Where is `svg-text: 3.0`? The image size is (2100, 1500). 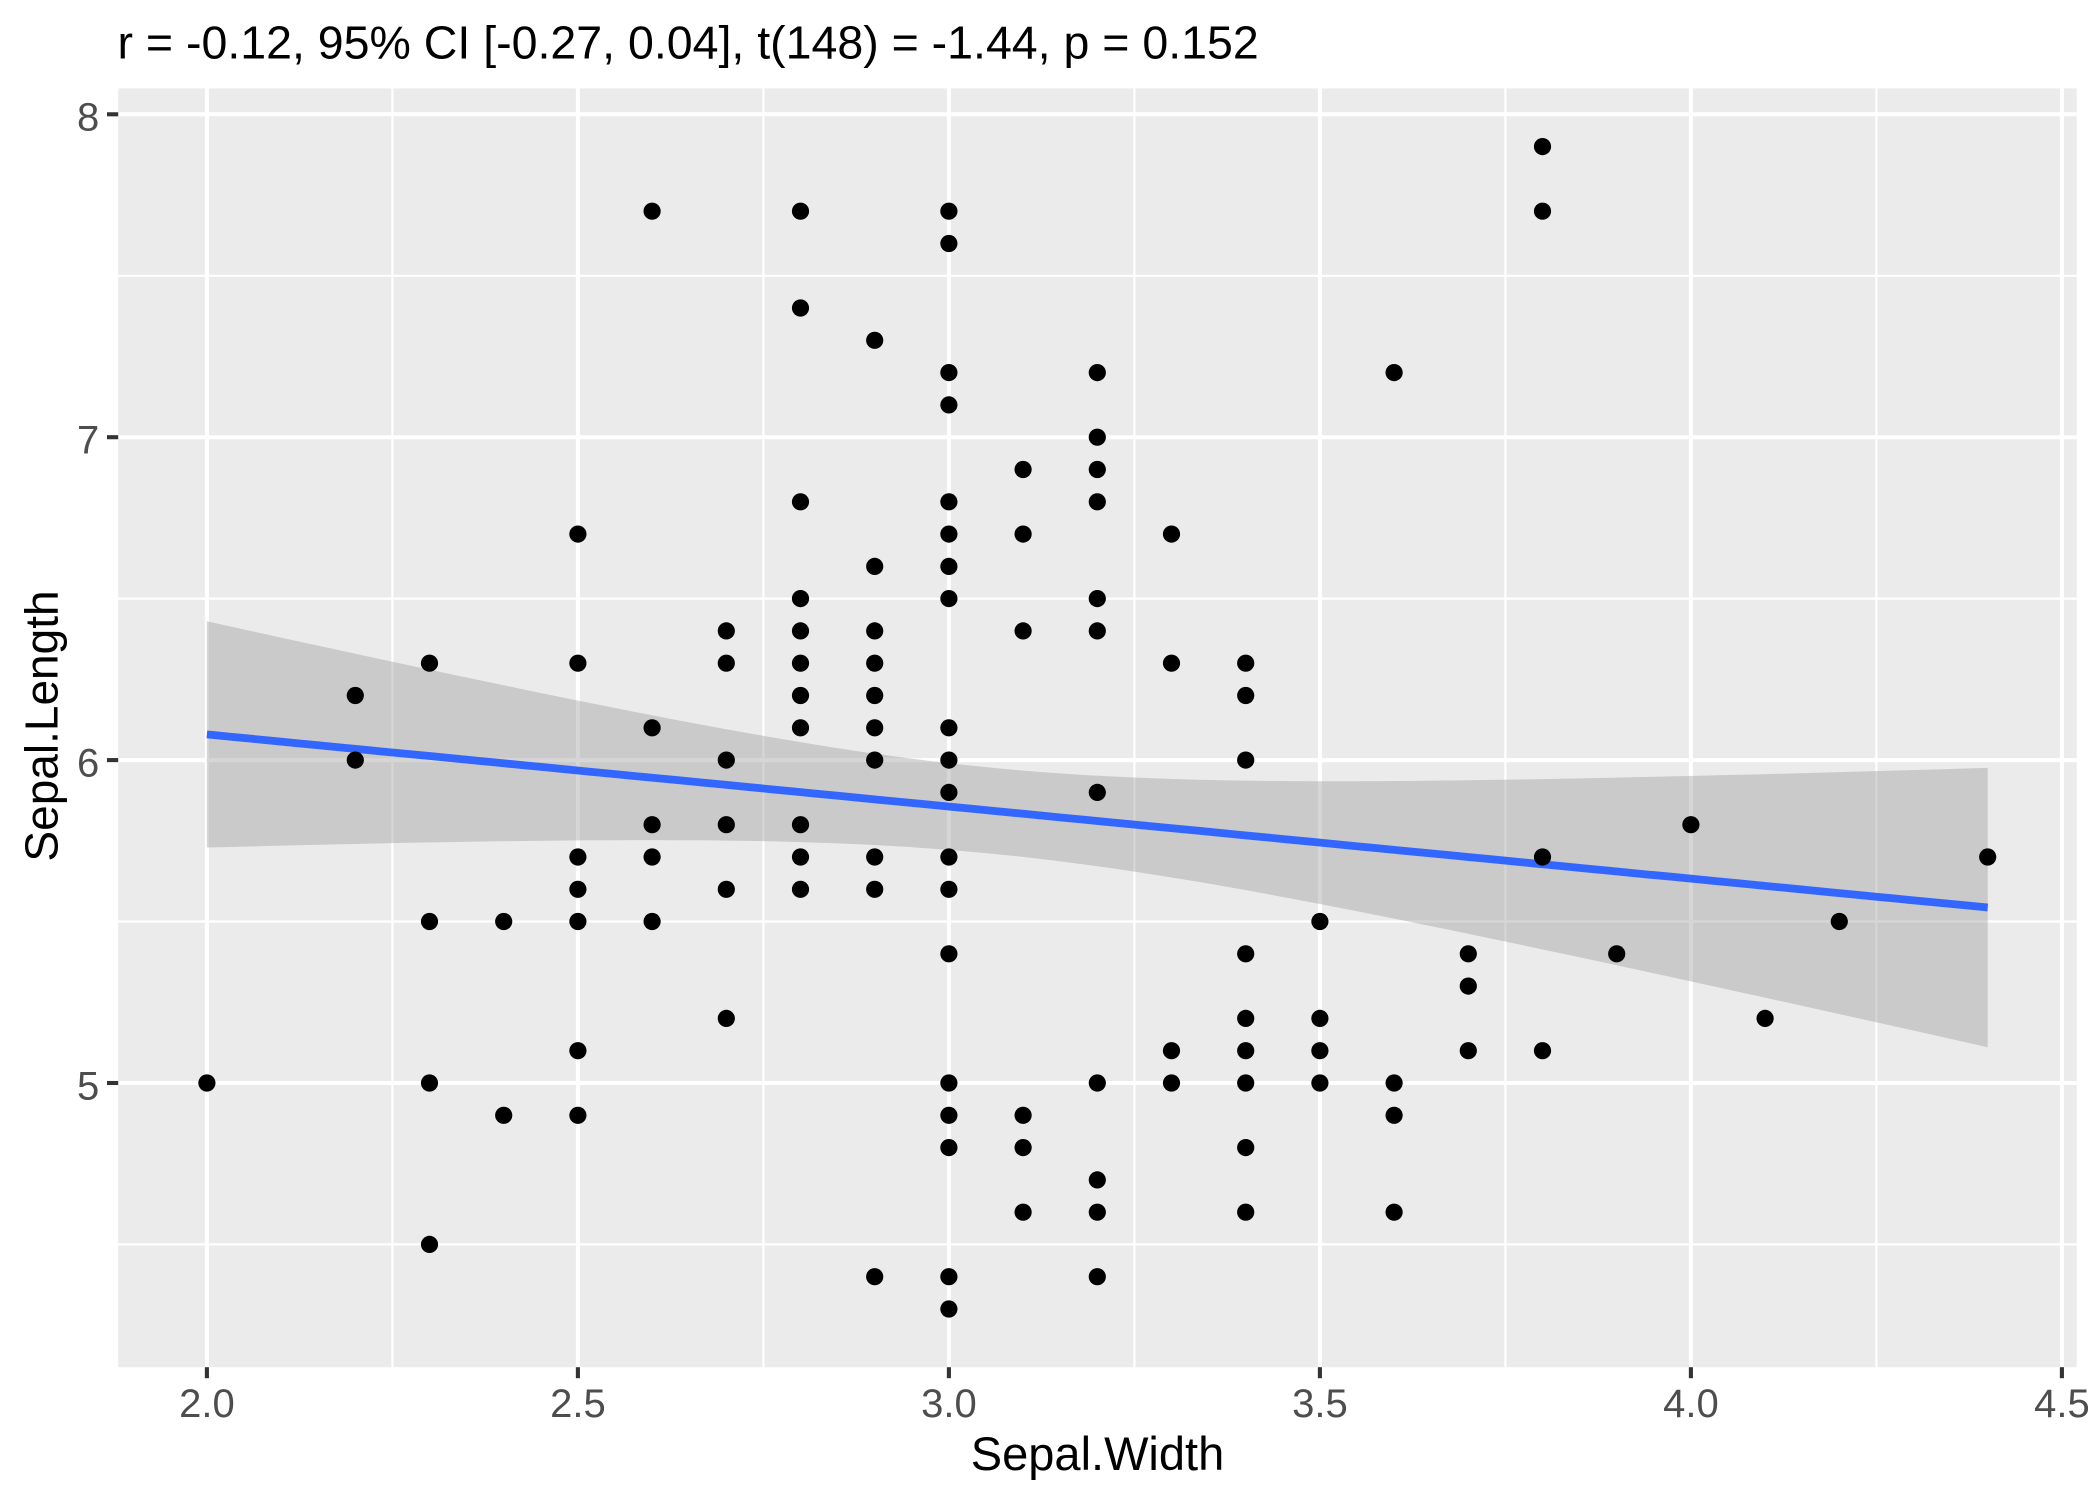
svg-text: 3.0 is located at coordinates (949, 1404).